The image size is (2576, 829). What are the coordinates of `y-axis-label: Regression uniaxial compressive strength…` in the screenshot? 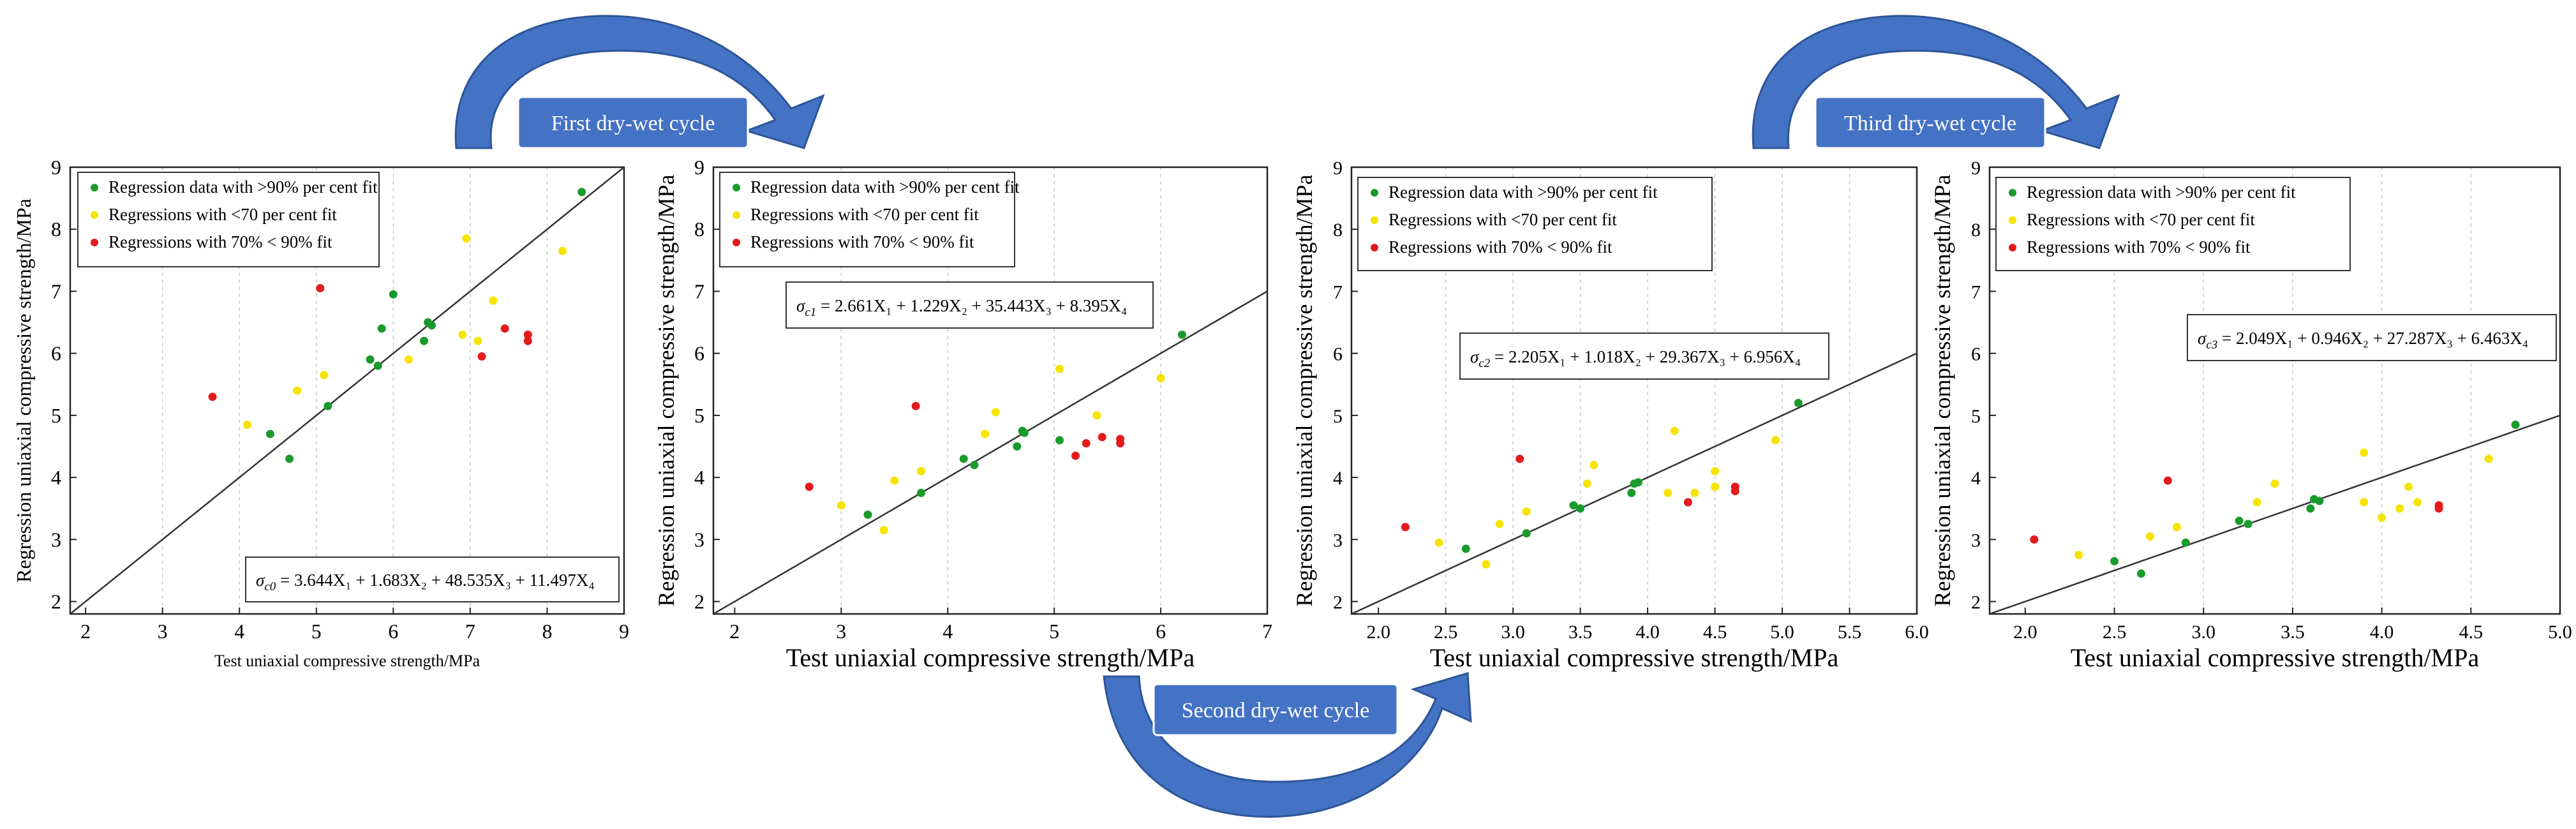 It's located at (23, 390).